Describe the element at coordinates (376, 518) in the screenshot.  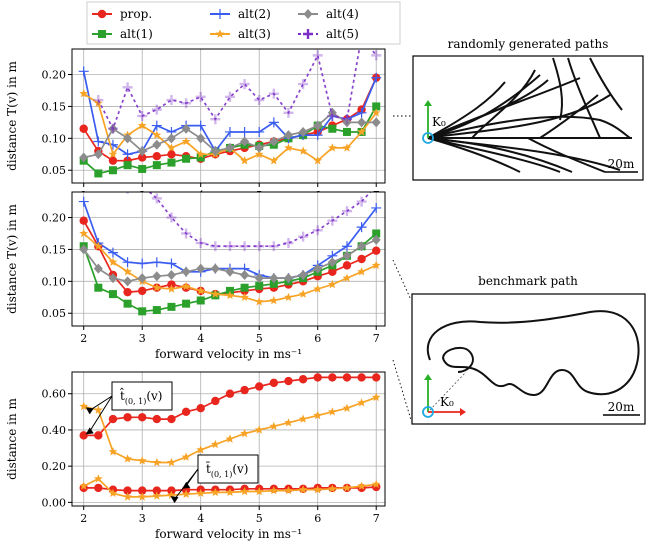
I see `x-tick-label: 7` at that location.